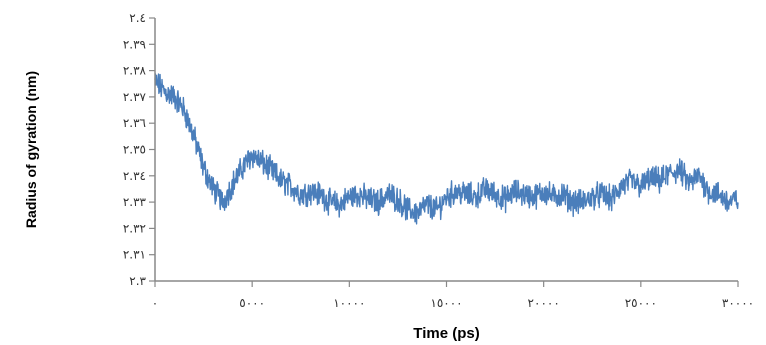  I want to click on y-tick-label: ٢.٤, so click(137, 18).